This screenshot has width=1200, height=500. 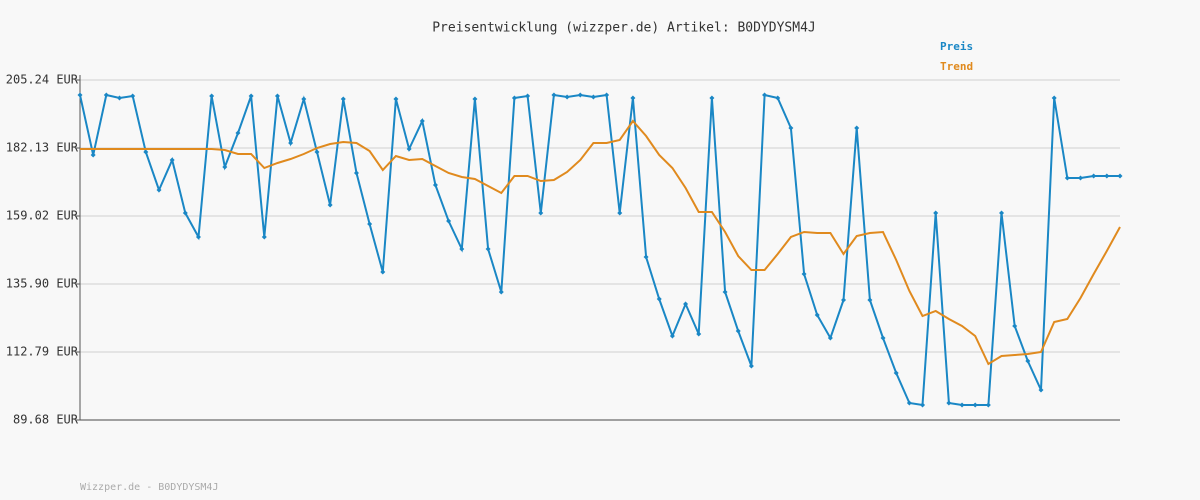 What do you see at coordinates (956, 46) in the screenshot?
I see `legend-entry: Preis` at bounding box center [956, 46].